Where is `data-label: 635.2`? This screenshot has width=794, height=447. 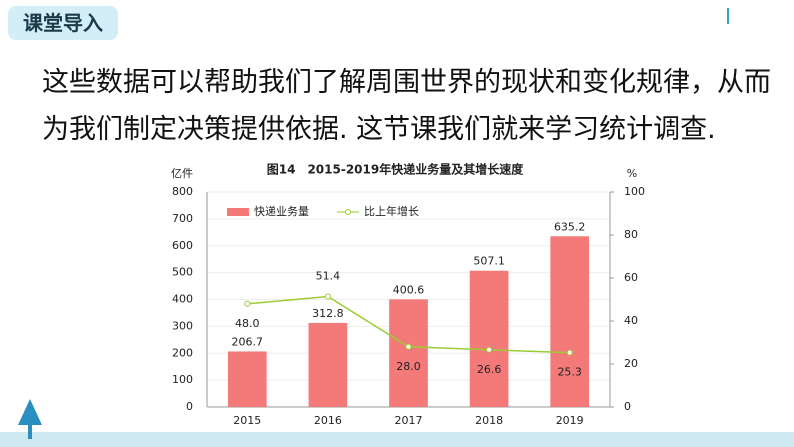
data-label: 635.2 is located at coordinates (570, 226).